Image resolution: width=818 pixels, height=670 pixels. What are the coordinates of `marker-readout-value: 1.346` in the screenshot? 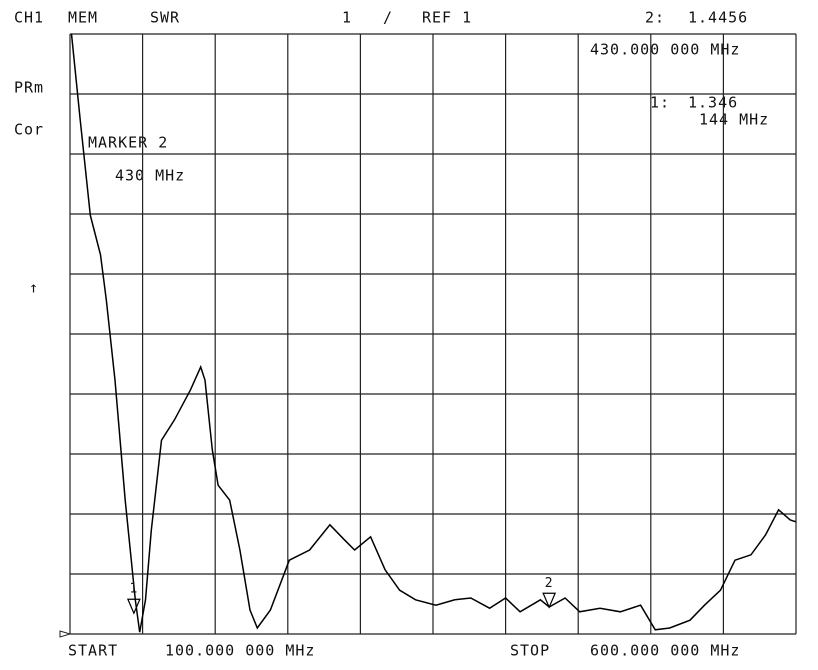 It's located at (713, 103).